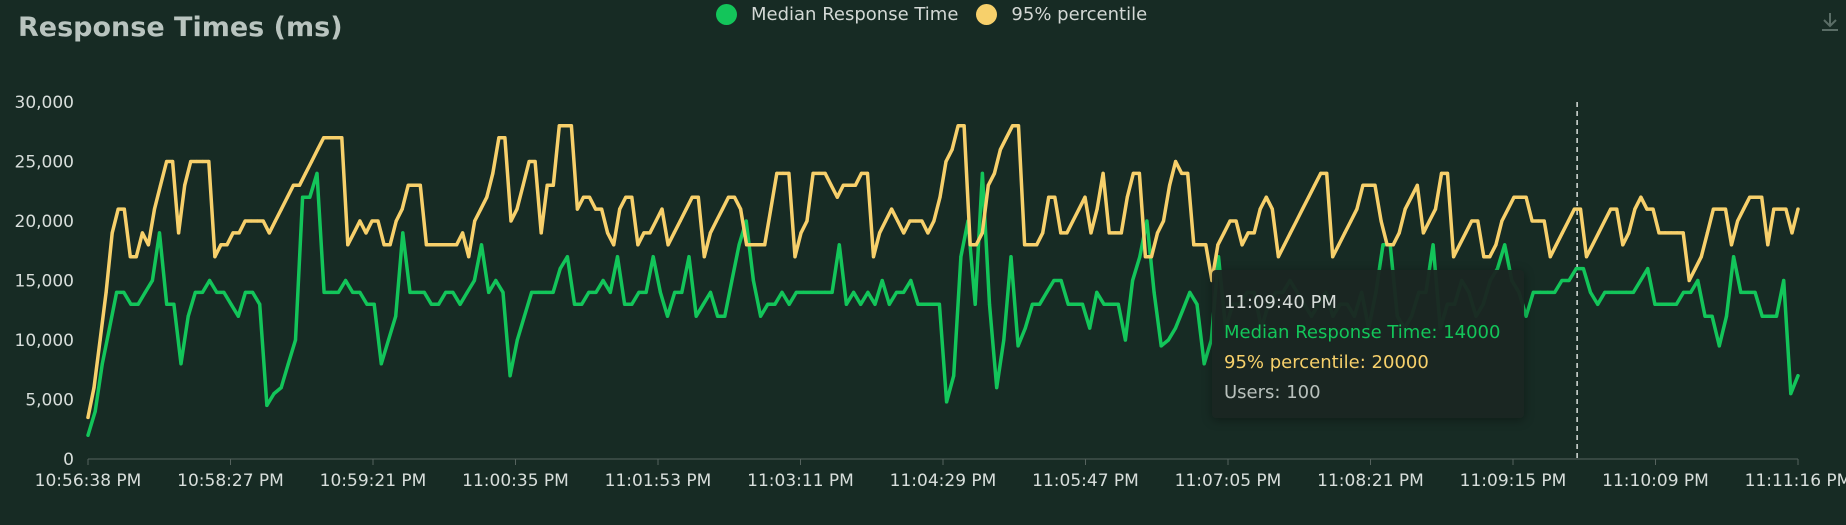 This screenshot has height=525, width=1846. Describe the element at coordinates (1228, 481) in the screenshot. I see `x-tick-label: 11:07:05 PM` at that location.